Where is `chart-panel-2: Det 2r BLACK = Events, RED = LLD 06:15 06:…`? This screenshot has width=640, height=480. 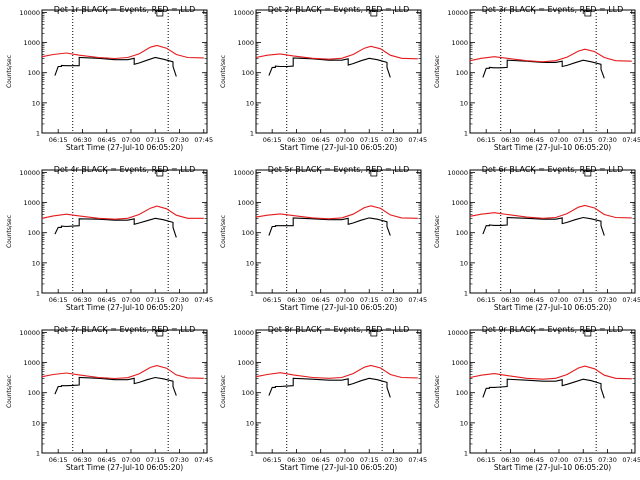 chart-panel-2: Det 2r BLACK = Events, RED = LLD 06:15 06:… is located at coordinates (323, 78).